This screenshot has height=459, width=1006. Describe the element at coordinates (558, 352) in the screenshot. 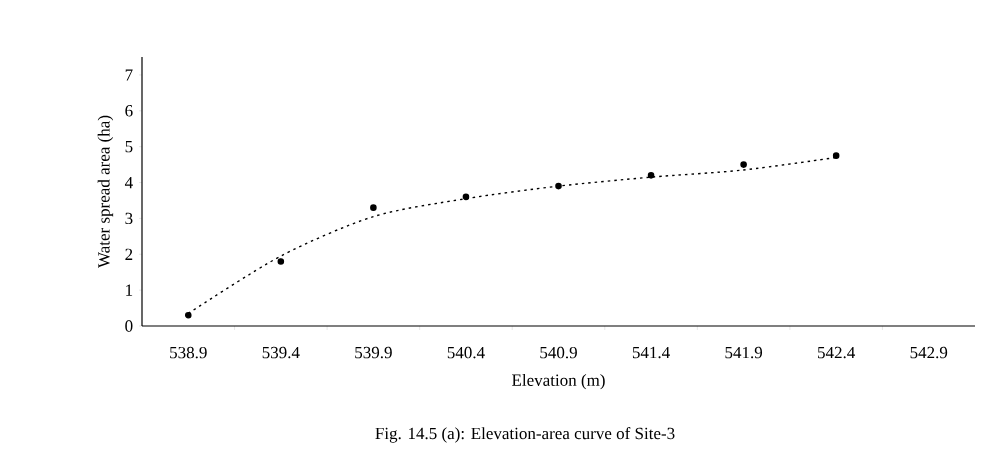

I see `x-tick-label: 540.9` at that location.